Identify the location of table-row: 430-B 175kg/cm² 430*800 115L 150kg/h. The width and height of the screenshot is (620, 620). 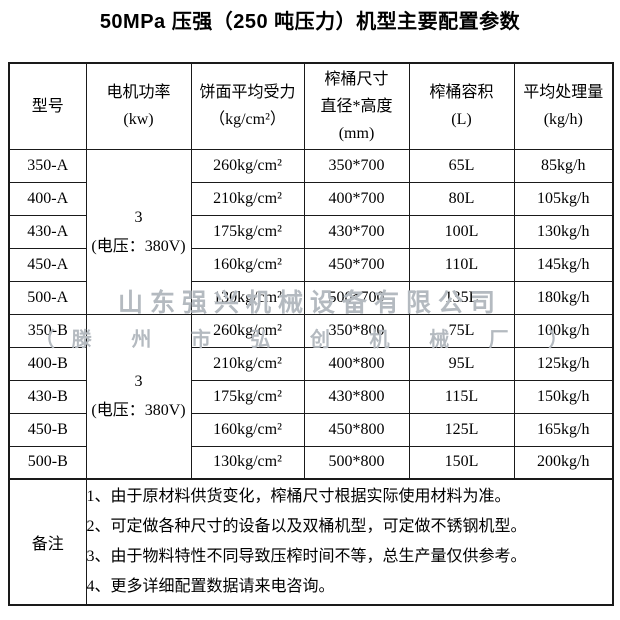
(311, 396).